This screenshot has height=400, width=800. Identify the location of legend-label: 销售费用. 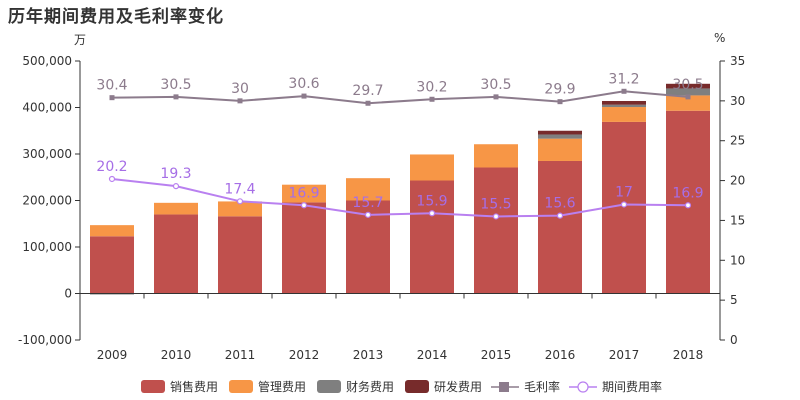
(194, 386).